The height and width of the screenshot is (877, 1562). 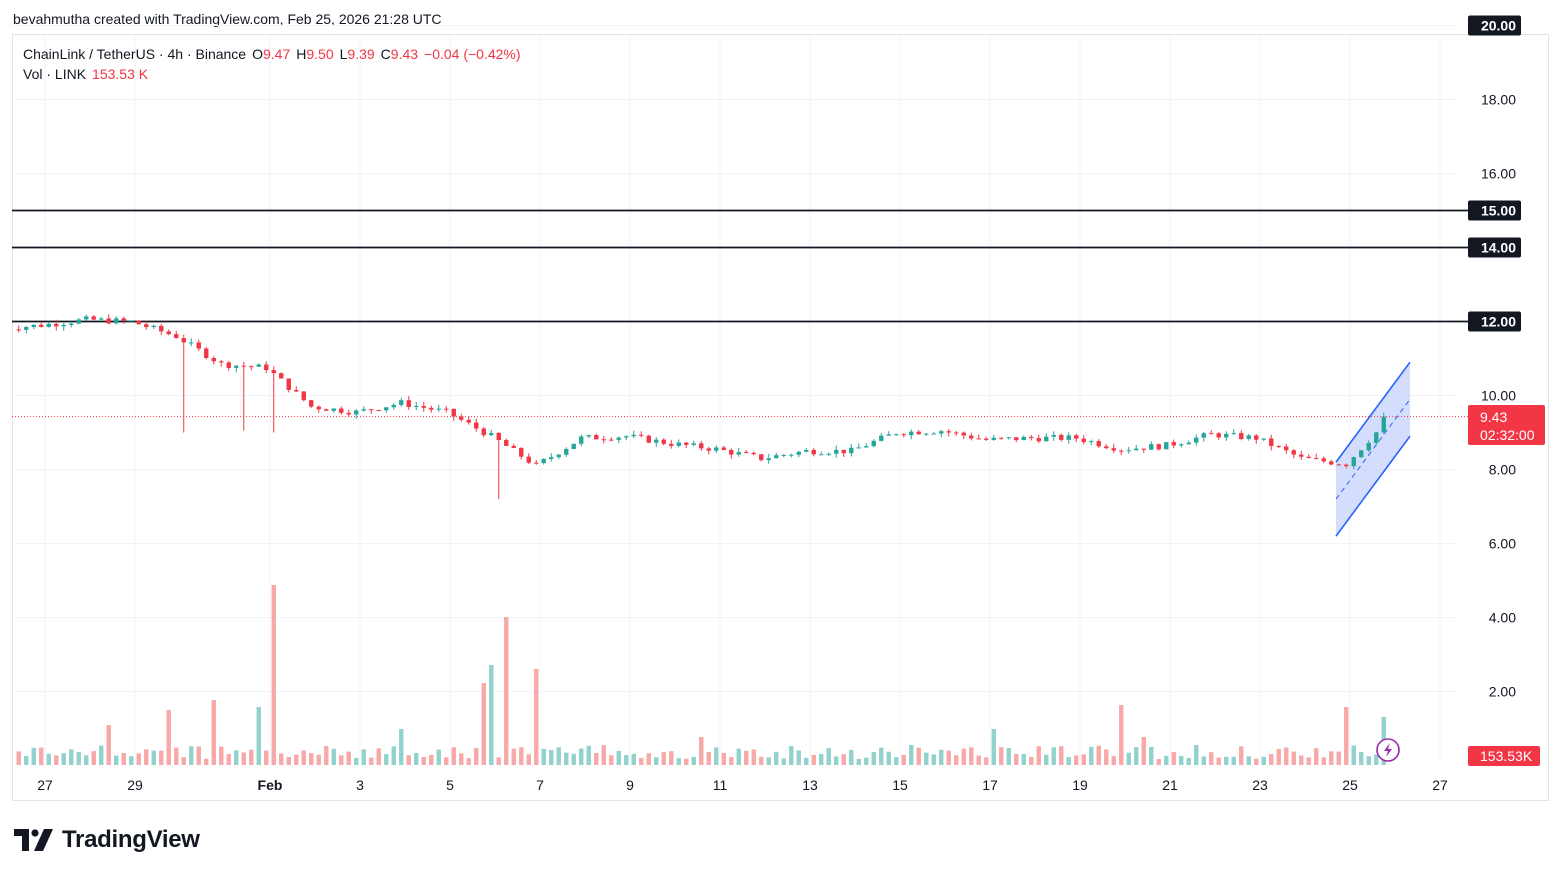 I want to click on symbol-line: ChainLink / TetherUS · 4h · Binance, so click(x=135, y=54).